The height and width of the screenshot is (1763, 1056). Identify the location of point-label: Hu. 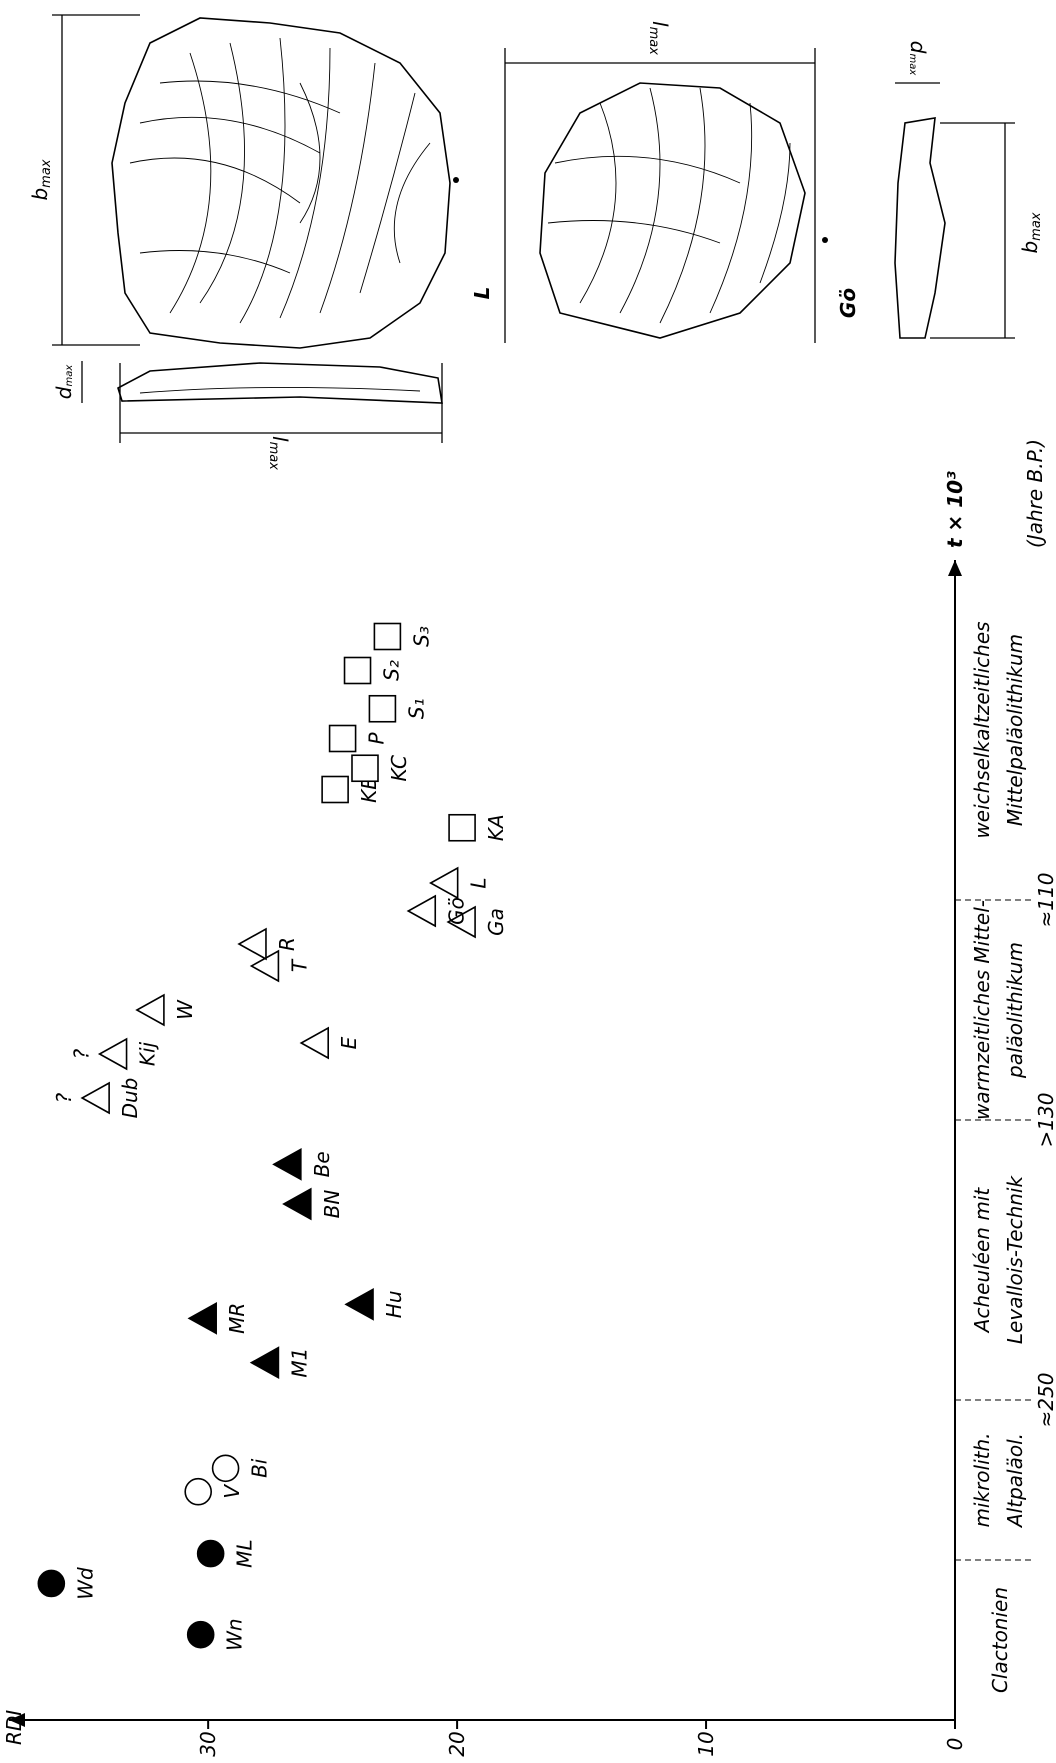
(394, 1304).